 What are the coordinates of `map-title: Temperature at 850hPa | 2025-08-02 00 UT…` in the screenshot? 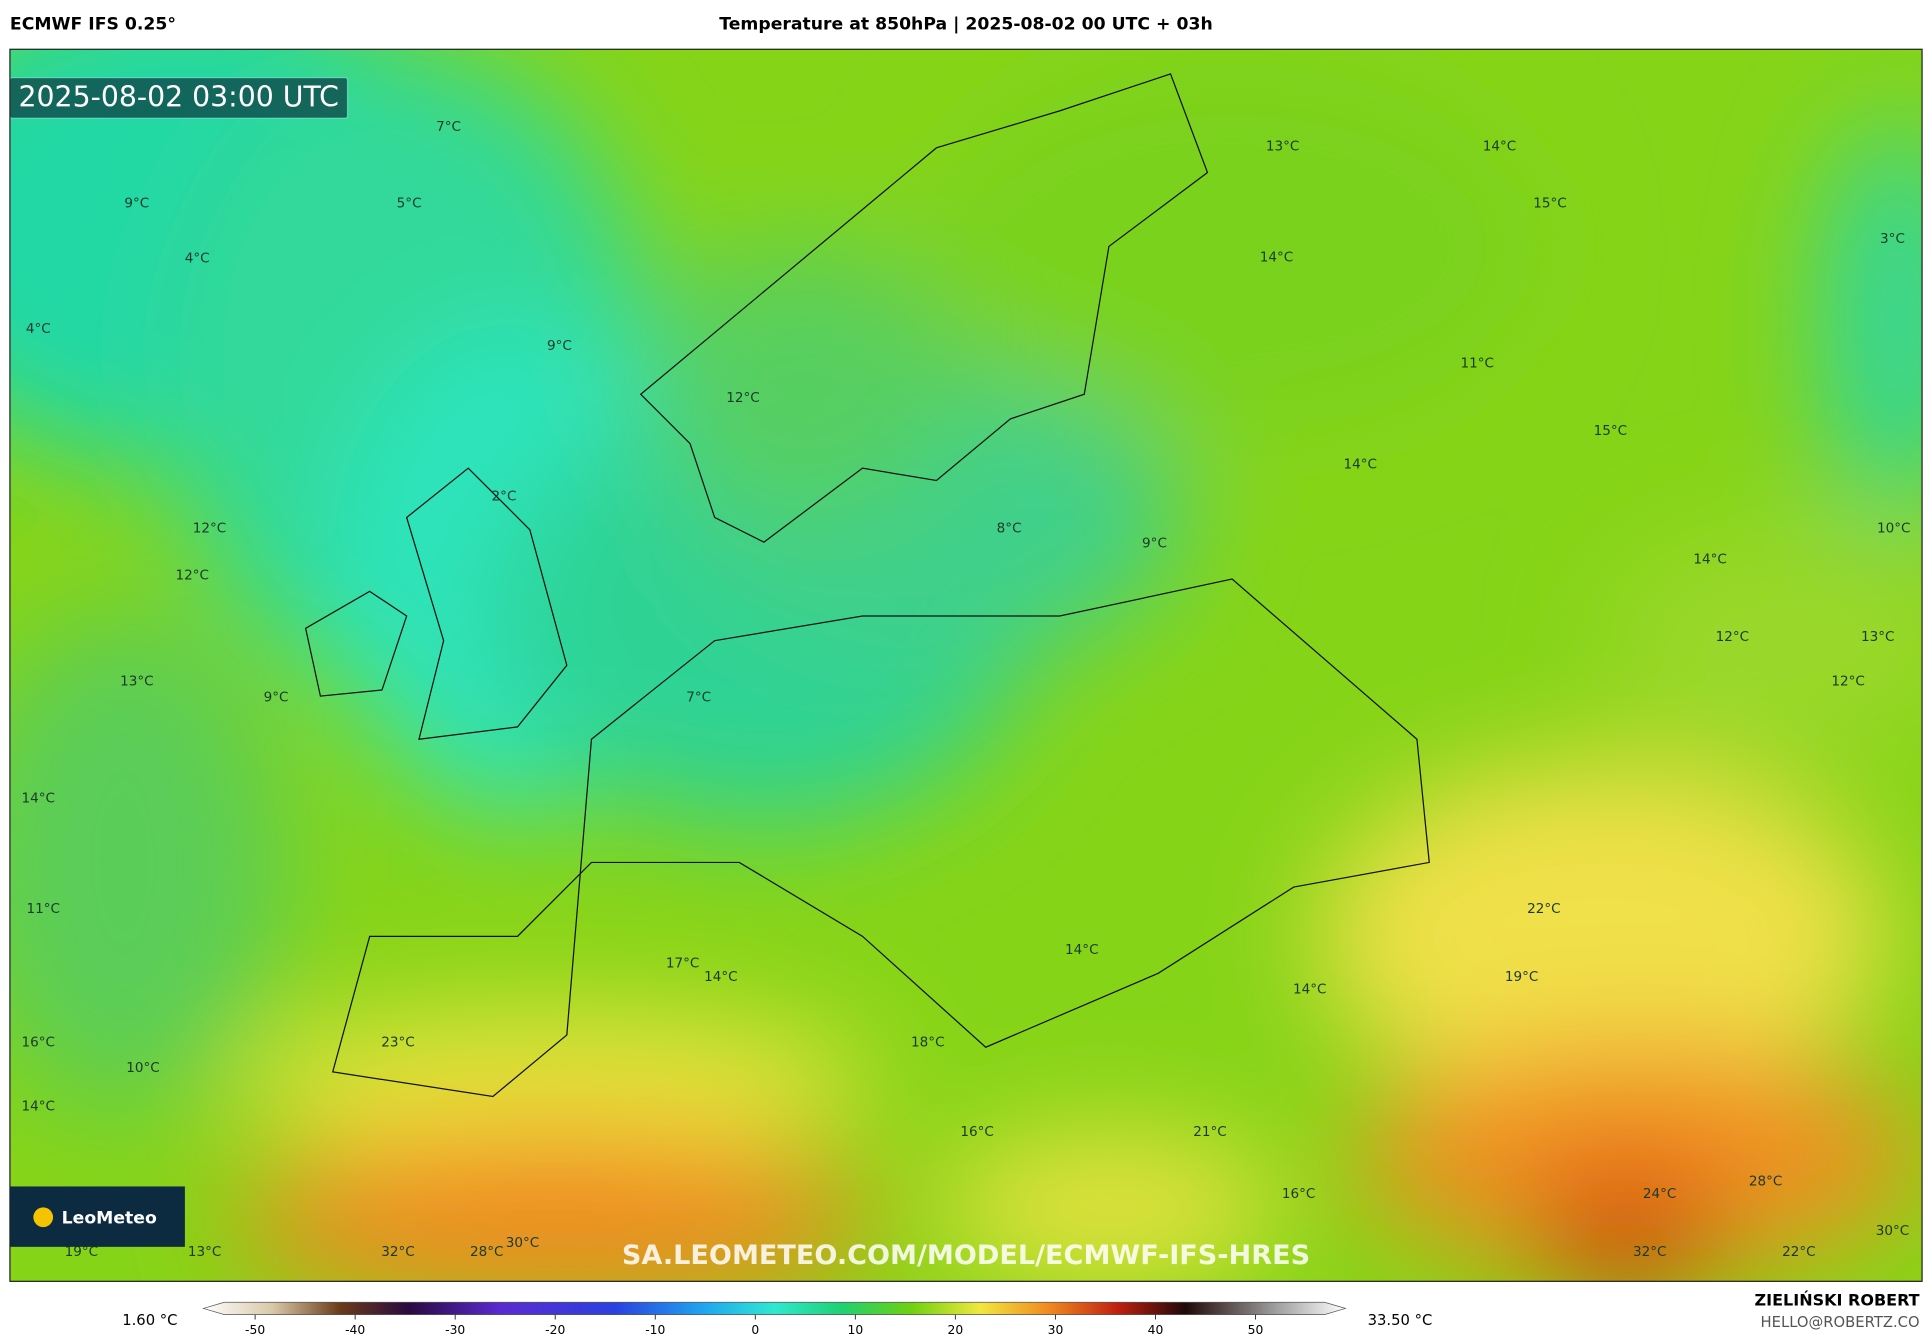 It's located at (966, 25).